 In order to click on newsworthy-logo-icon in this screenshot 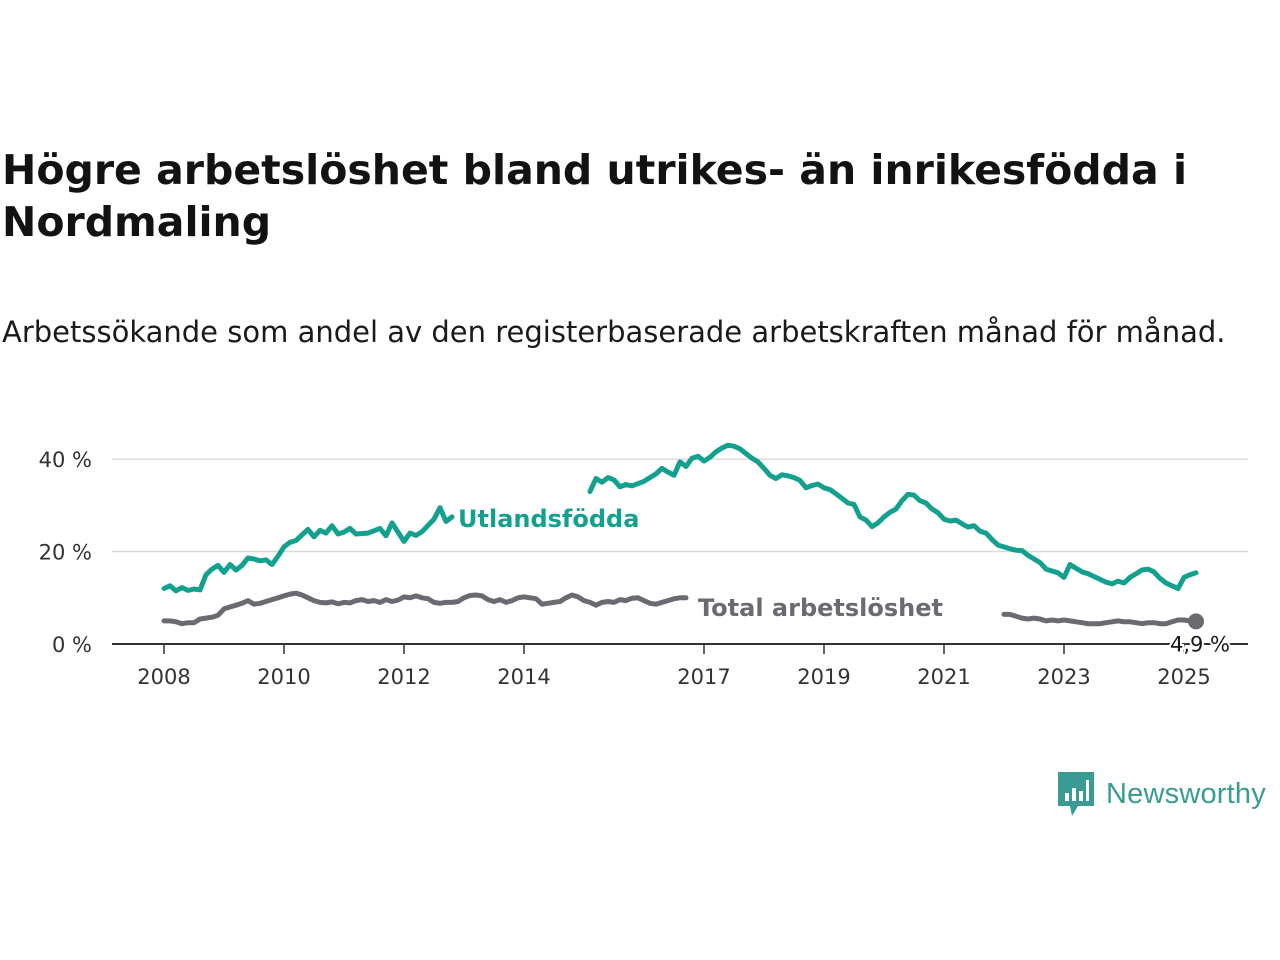, I will do `click(1076, 794)`.